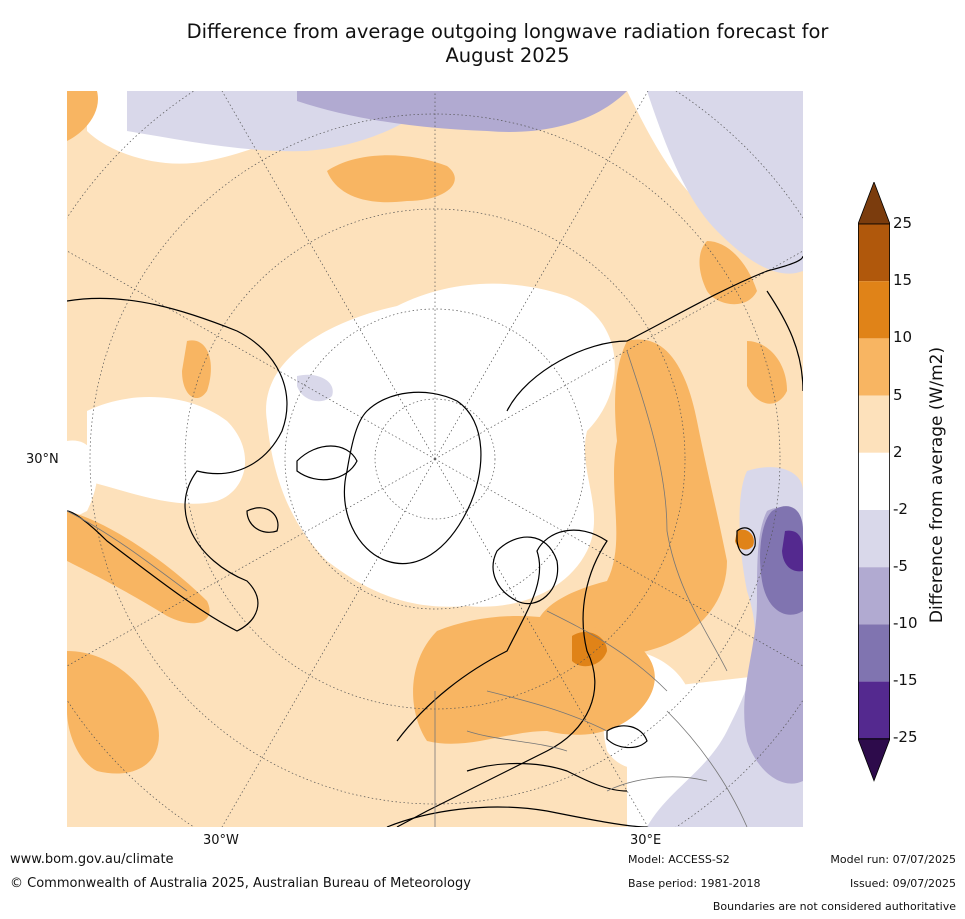 The width and height of the screenshot is (965, 919). Describe the element at coordinates (82, 116) in the screenshot. I see `northwest-orange` at that location.